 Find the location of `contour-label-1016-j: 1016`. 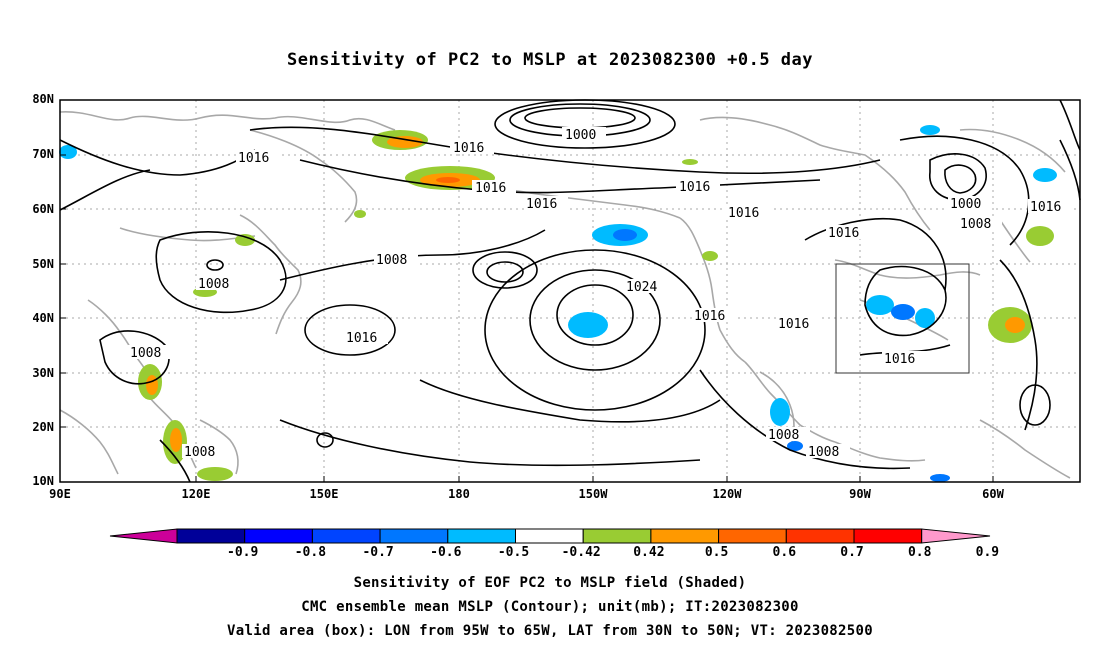

contour-label-1016-j: 1016 is located at coordinates (709, 316).